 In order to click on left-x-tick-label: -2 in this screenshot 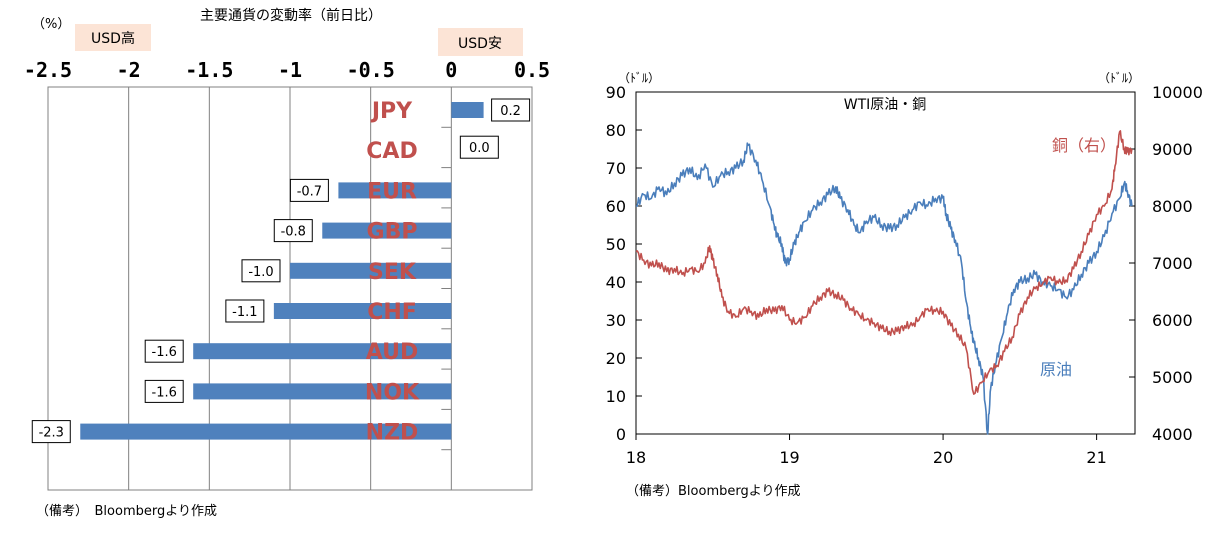, I will do `click(129, 70)`.